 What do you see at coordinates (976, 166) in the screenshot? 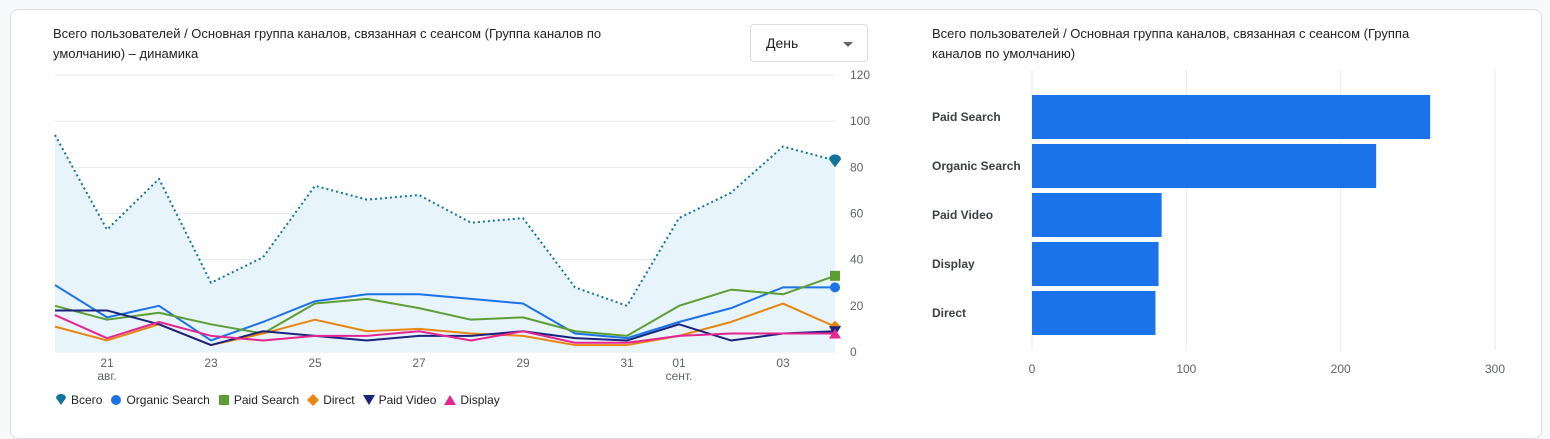
I see `bar-category-label: Organic Search` at bounding box center [976, 166].